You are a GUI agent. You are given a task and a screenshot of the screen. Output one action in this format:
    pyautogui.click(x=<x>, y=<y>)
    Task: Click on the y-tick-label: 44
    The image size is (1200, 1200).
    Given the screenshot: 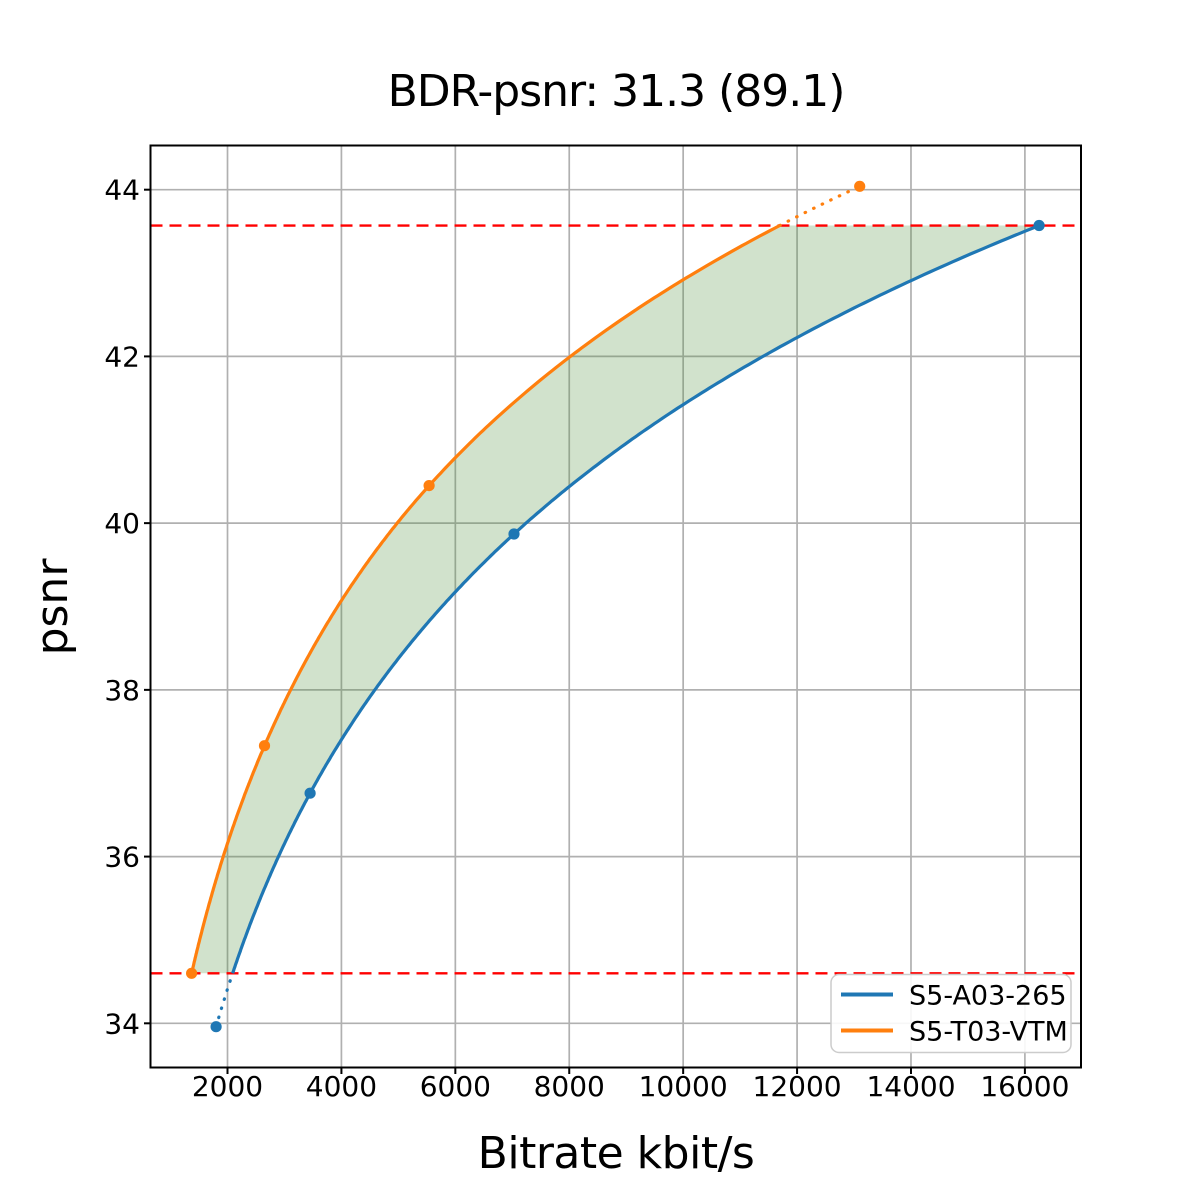 What is the action you would take?
    pyautogui.click(x=122, y=190)
    